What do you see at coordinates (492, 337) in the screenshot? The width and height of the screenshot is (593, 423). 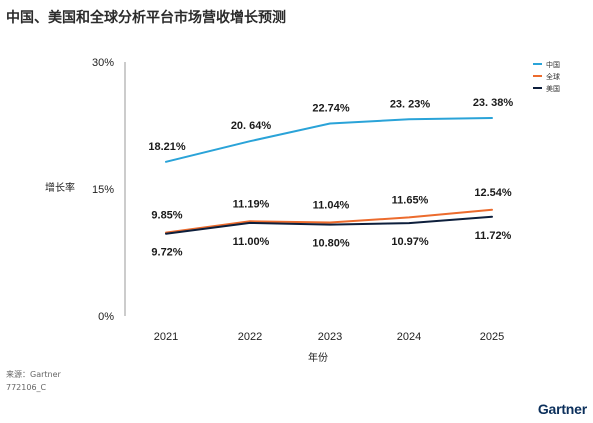 I see `x-tick-label: 2025` at bounding box center [492, 337].